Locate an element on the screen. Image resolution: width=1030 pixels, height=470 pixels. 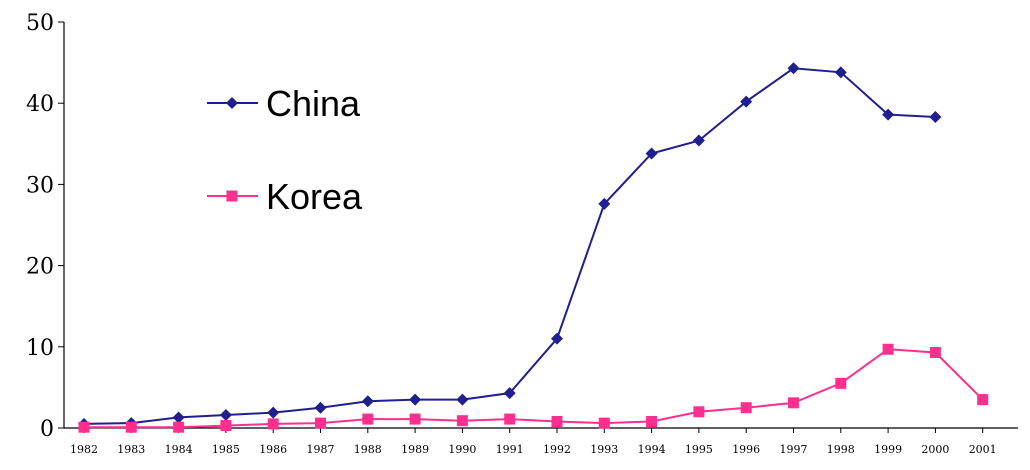
x-tick-label: 1986 is located at coordinates (273, 449).